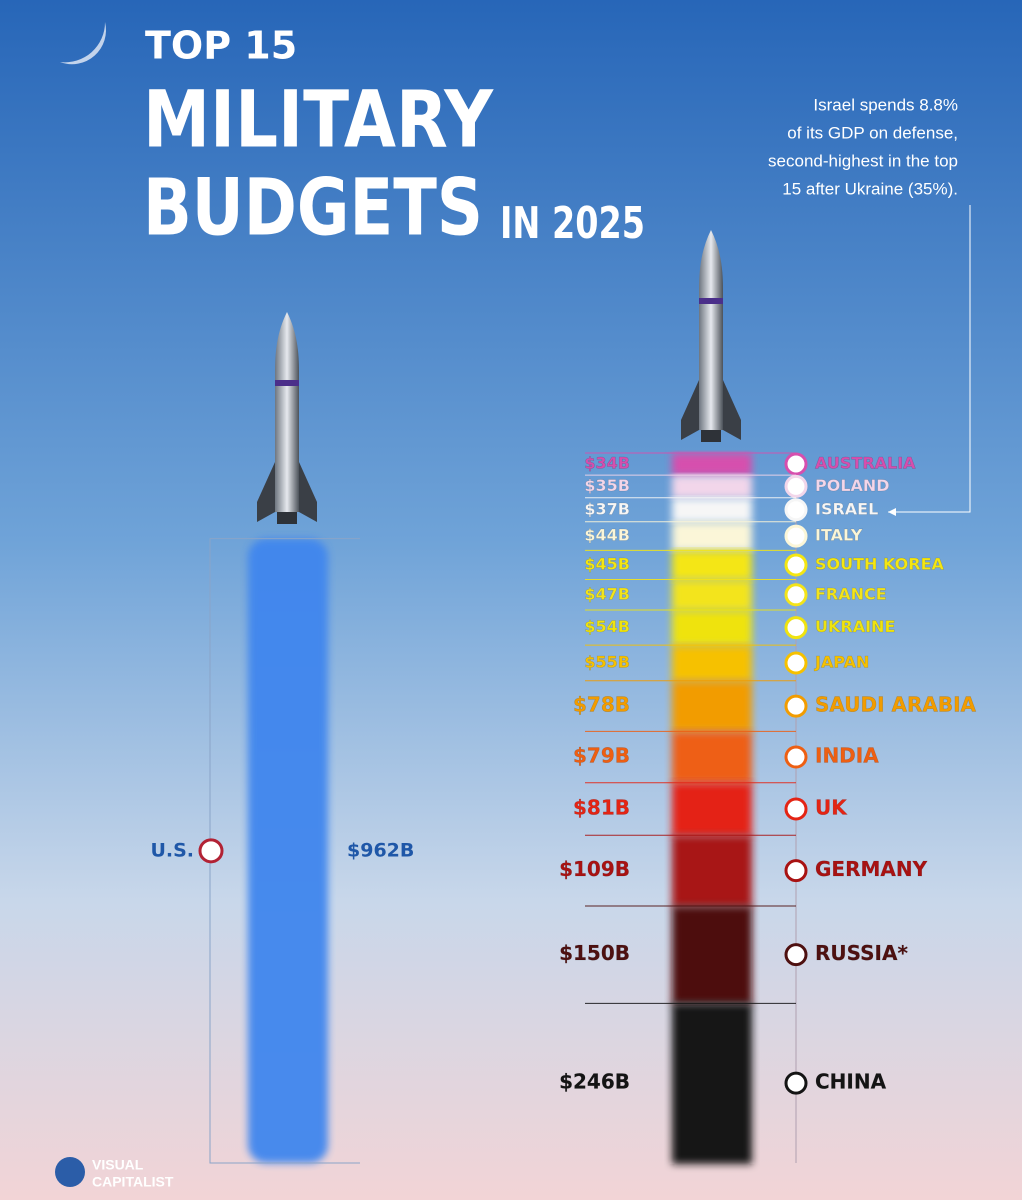 The image size is (1022, 1200). What do you see at coordinates (594, 869) in the screenshot?
I see `value-label: $109B` at bounding box center [594, 869].